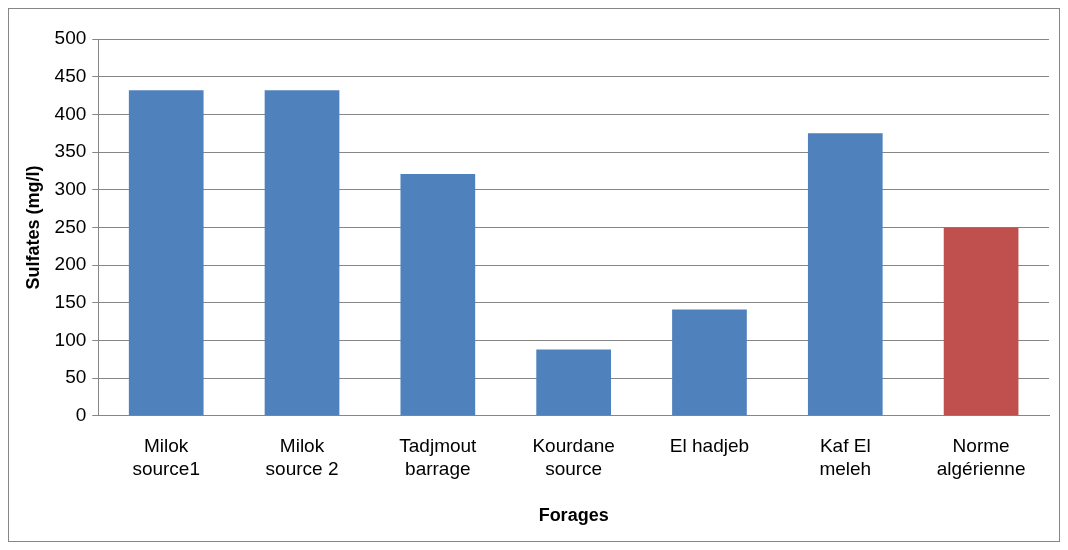 Image resolution: width=1068 pixels, height=550 pixels. Describe the element at coordinates (166, 457) in the screenshot. I see `x-tick-label: Milok source1` at that location.